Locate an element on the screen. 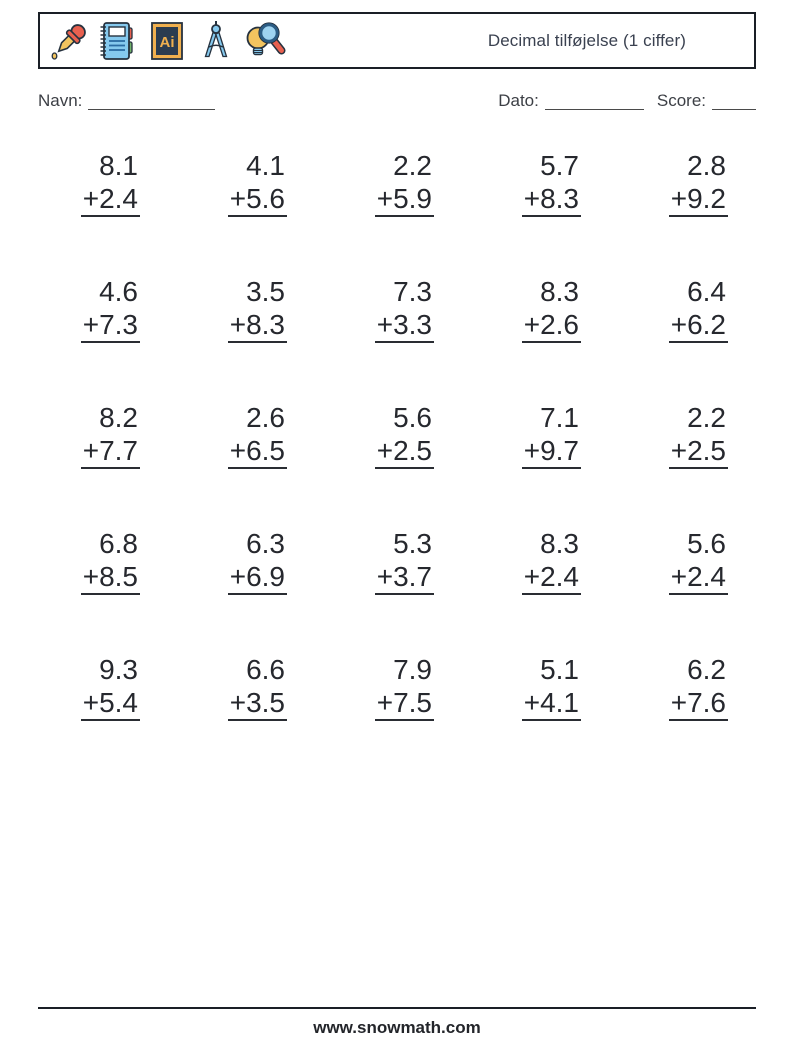  problem-20: 5.6 +2.4 is located at coordinates (692, 561).